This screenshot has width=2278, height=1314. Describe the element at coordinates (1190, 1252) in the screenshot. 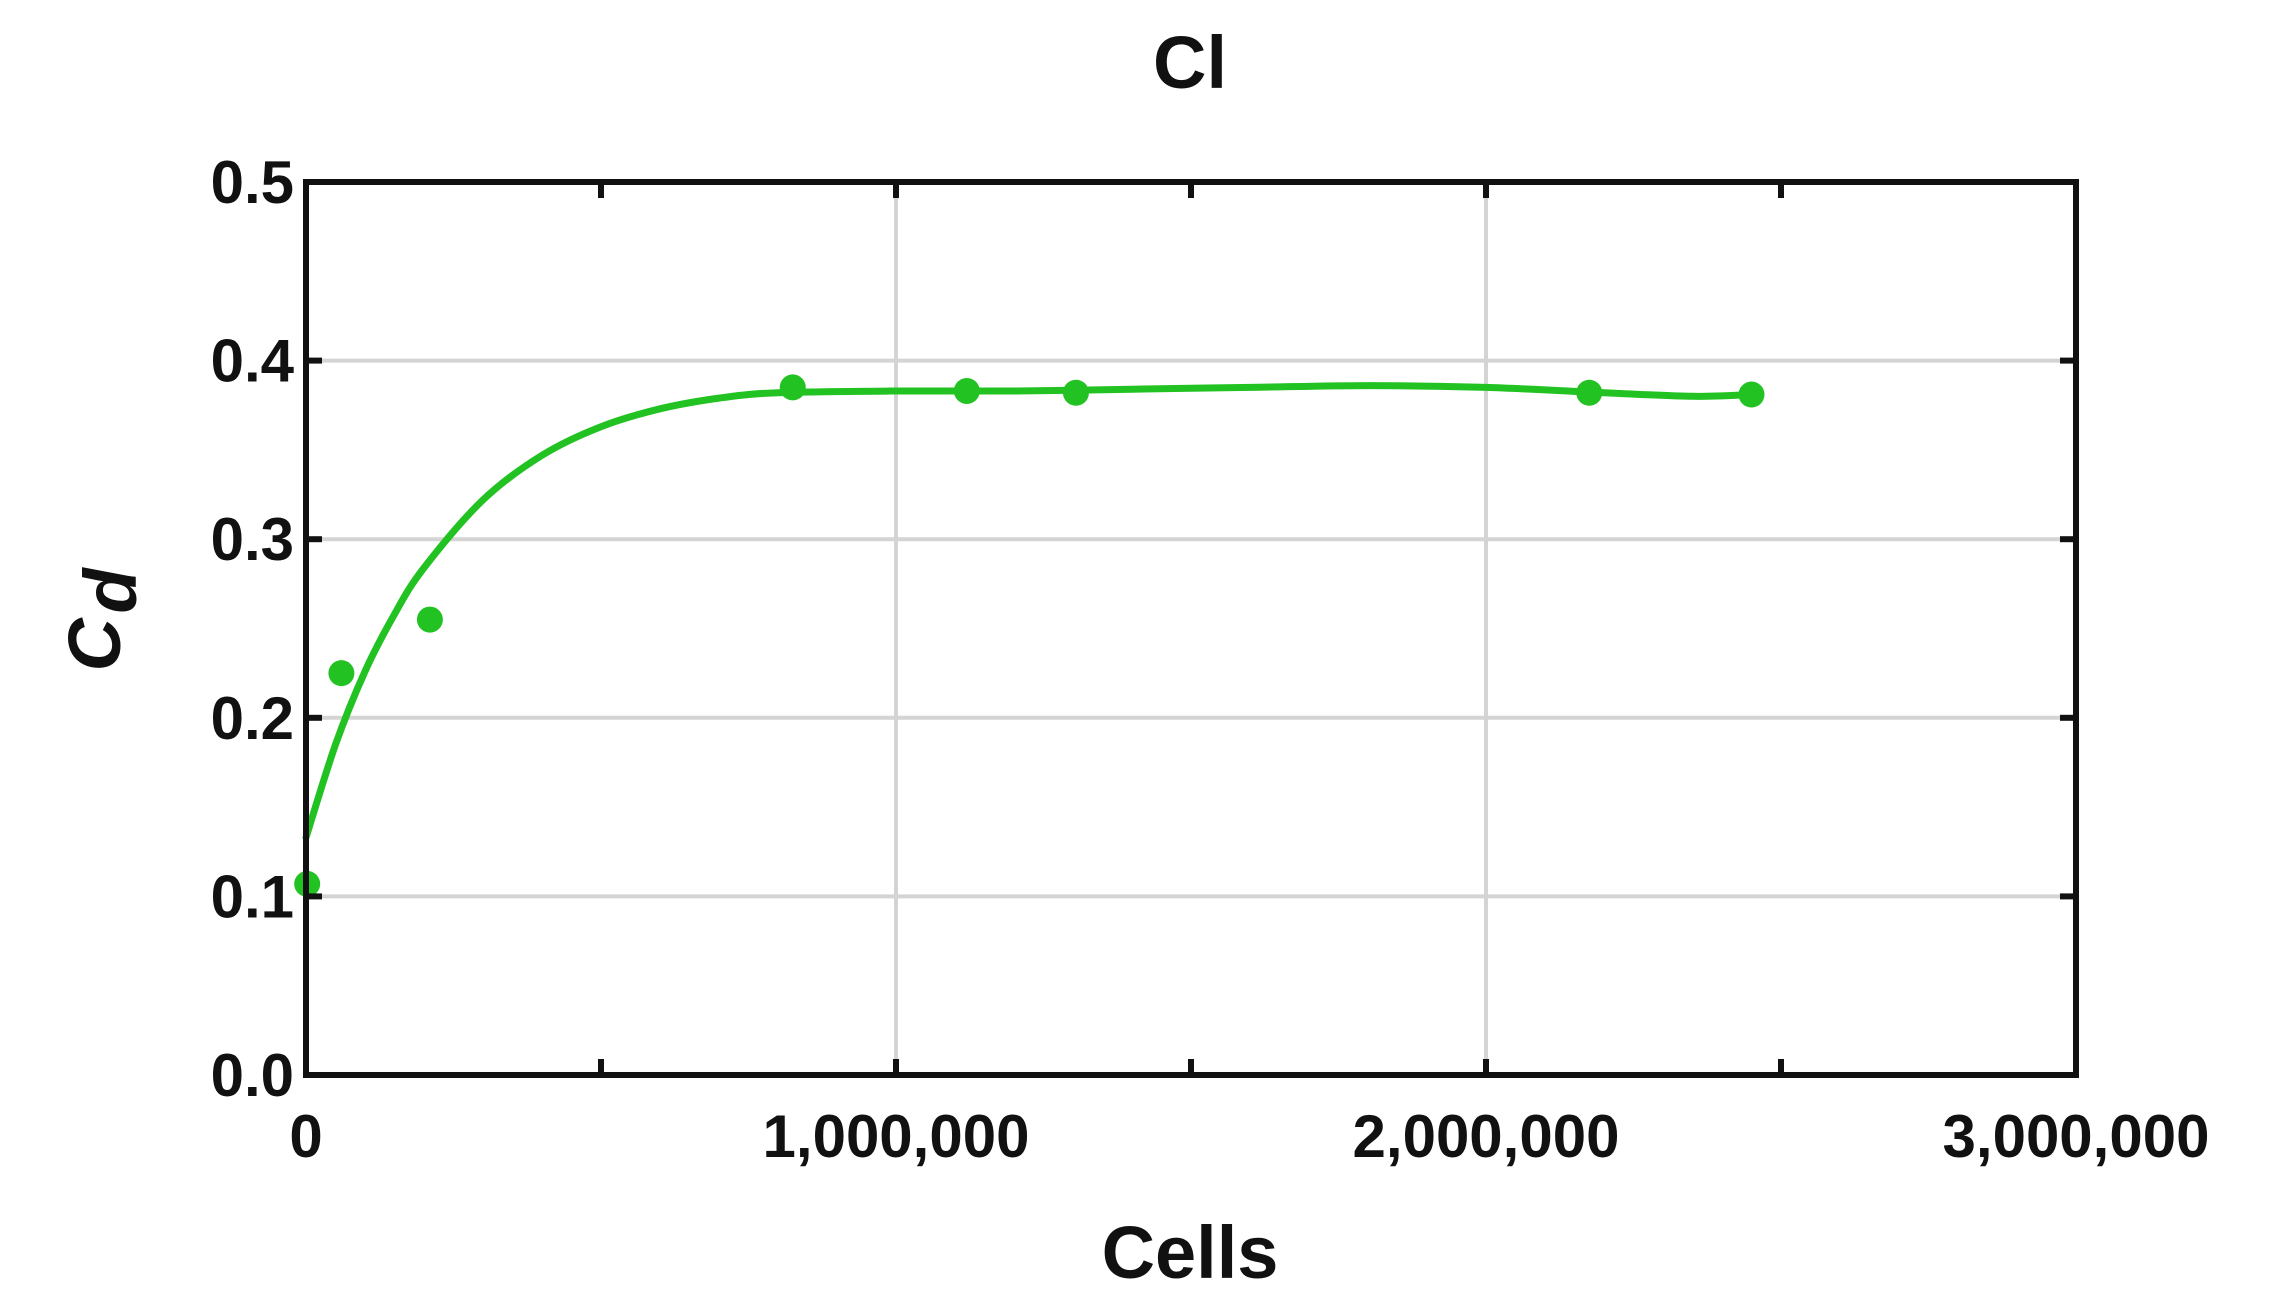

I see `x-axis-label: Cells` at that location.